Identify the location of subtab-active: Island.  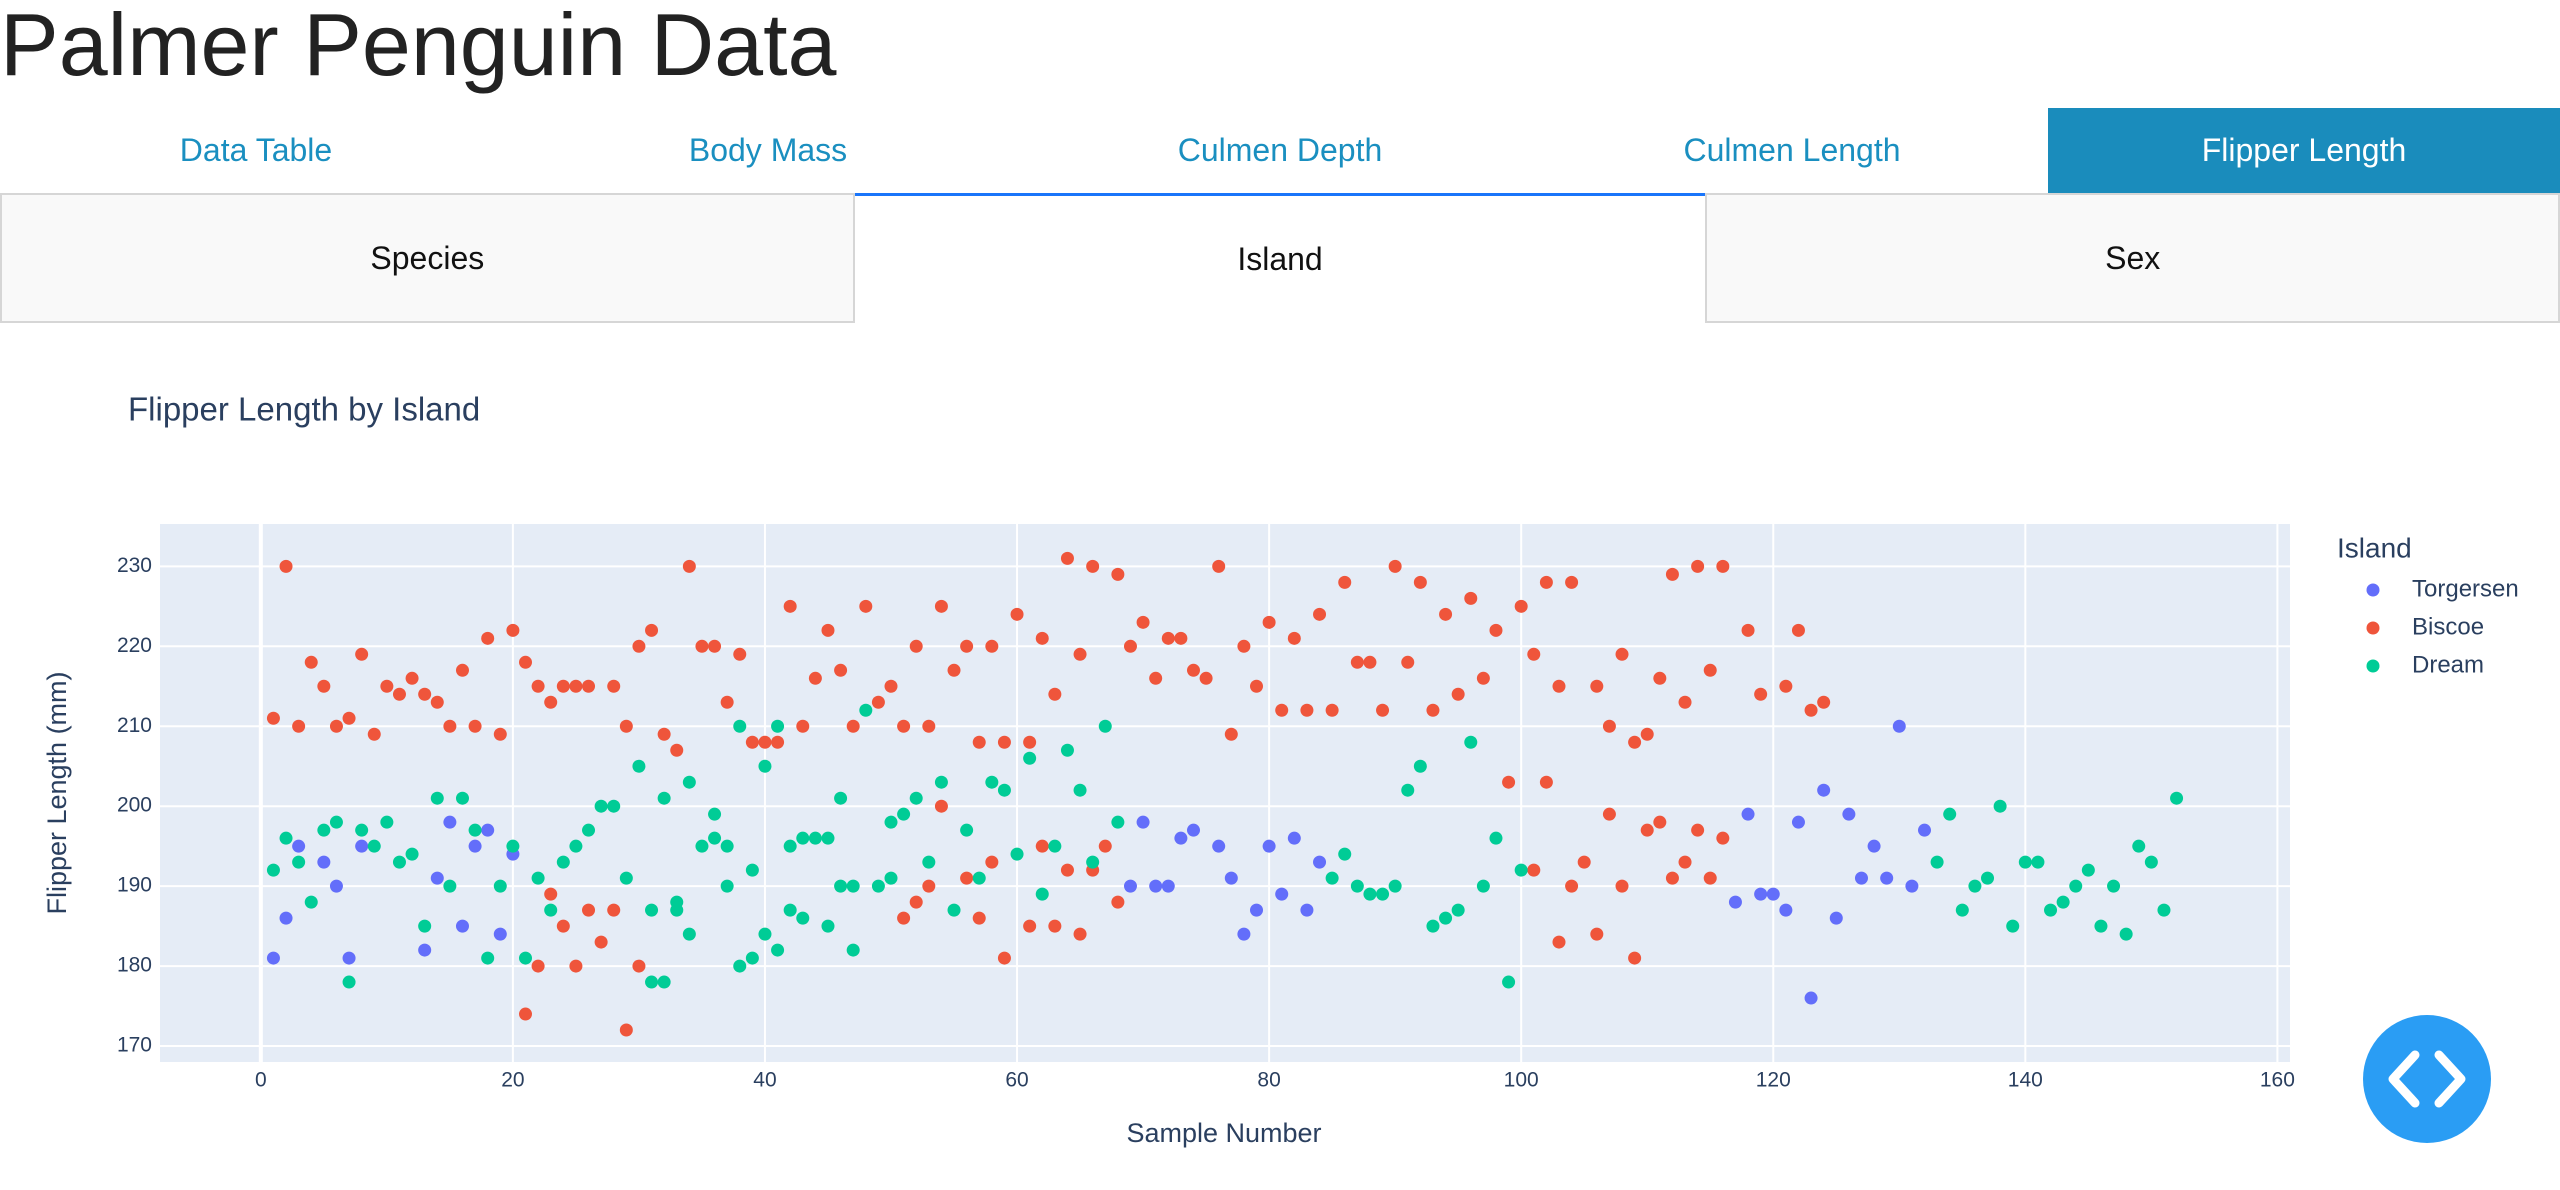
(1280, 258).